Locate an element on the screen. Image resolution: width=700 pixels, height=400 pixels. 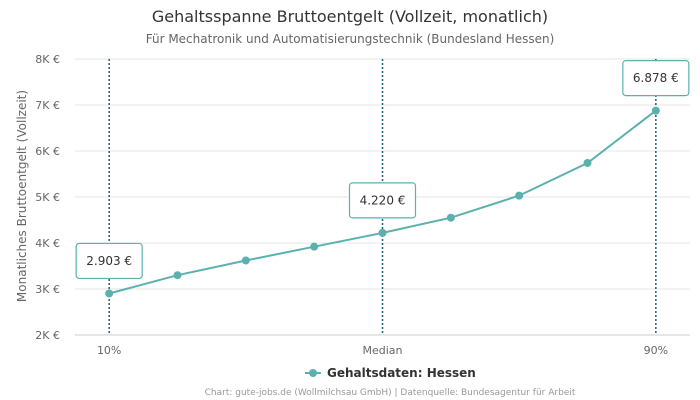
y-tick-label: 6K € is located at coordinates (47, 151).